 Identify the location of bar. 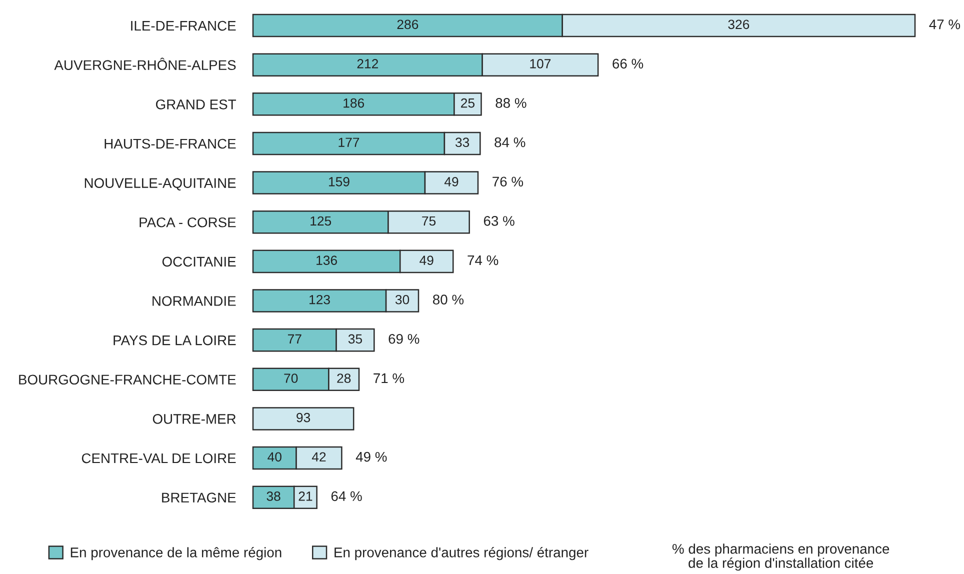
(303, 418).